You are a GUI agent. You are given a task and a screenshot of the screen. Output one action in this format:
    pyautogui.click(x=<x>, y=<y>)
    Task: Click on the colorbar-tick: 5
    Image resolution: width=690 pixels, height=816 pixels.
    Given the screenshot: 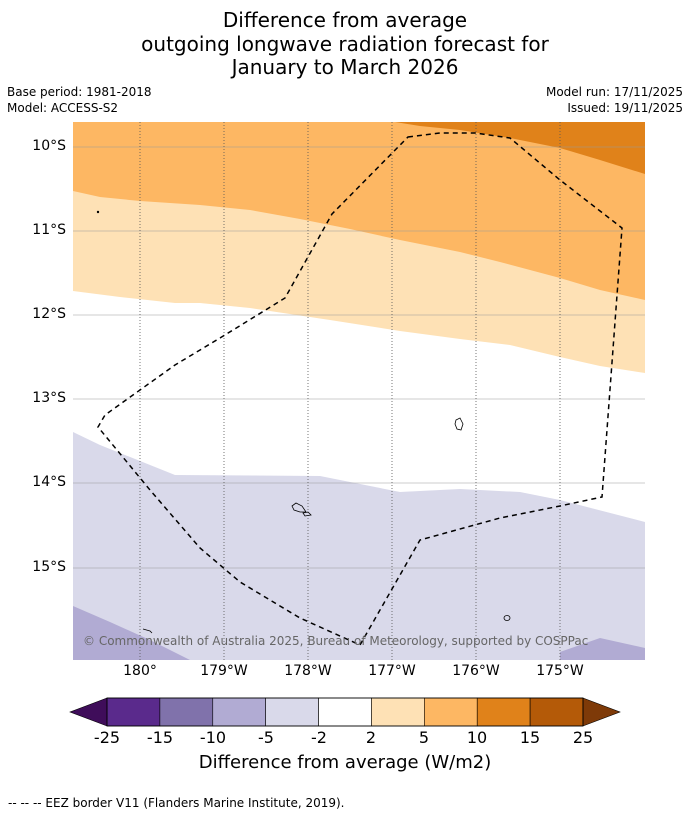 What is the action you would take?
    pyautogui.click(x=424, y=737)
    